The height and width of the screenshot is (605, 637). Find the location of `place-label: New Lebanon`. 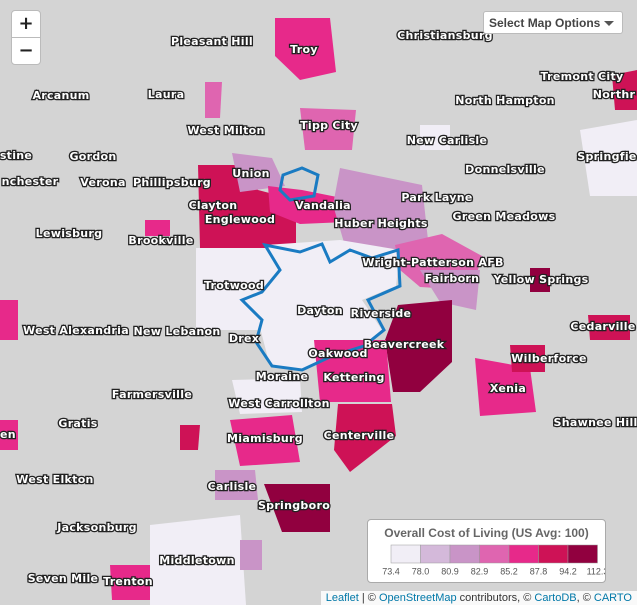

place-label: New Lebanon is located at coordinates (177, 331).